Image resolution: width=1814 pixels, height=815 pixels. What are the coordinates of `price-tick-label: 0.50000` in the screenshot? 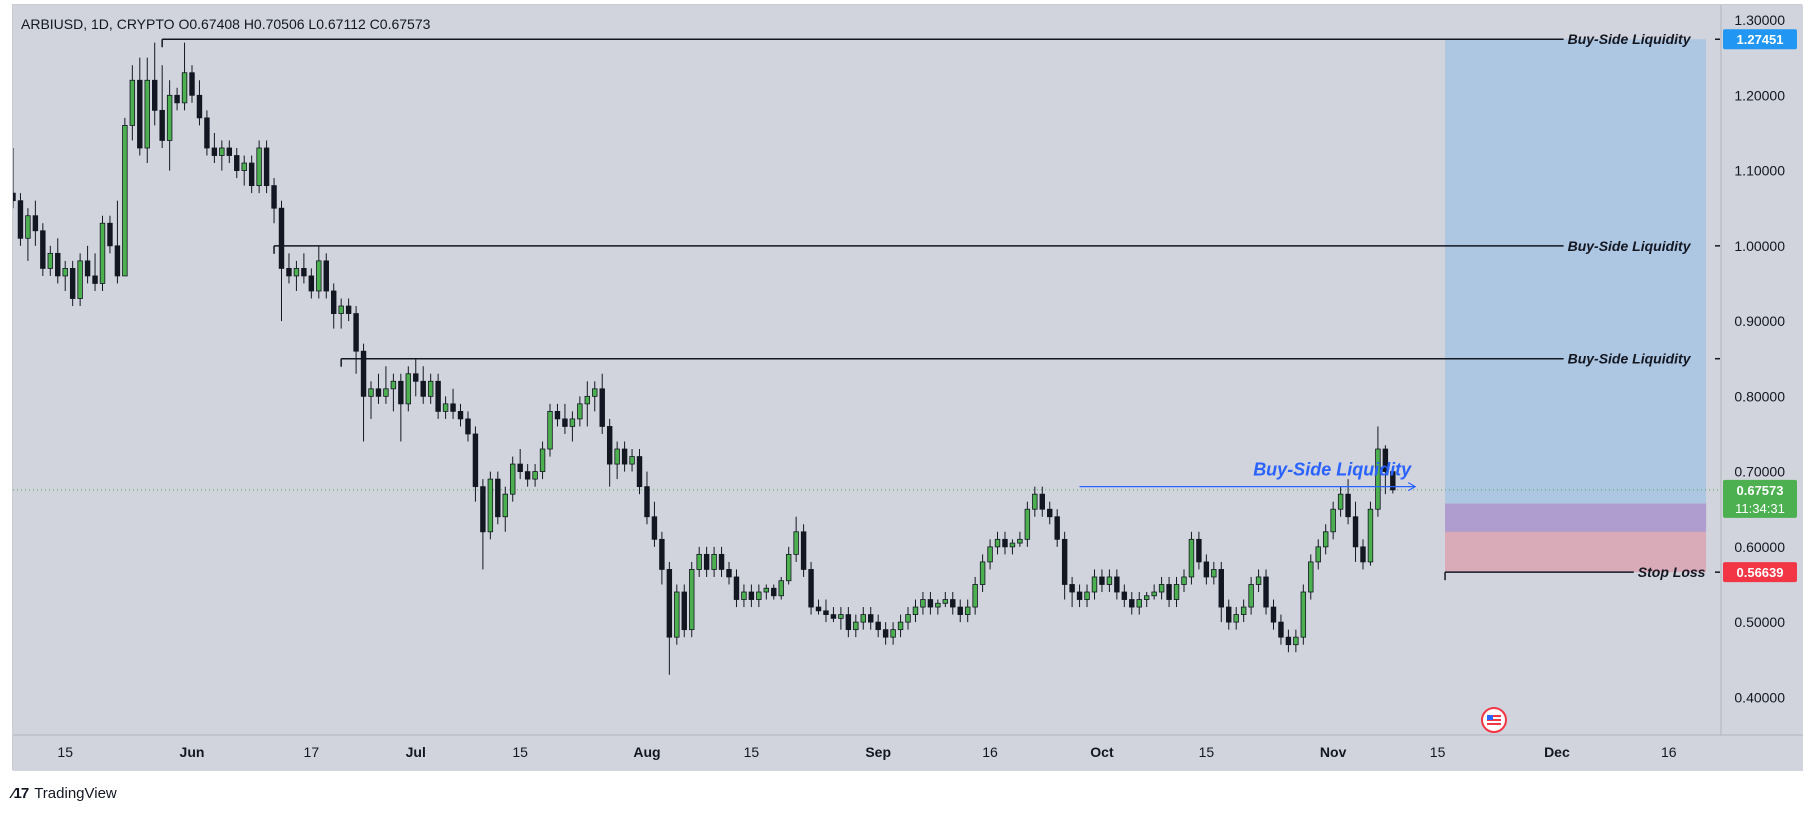 It's located at (1759, 622).